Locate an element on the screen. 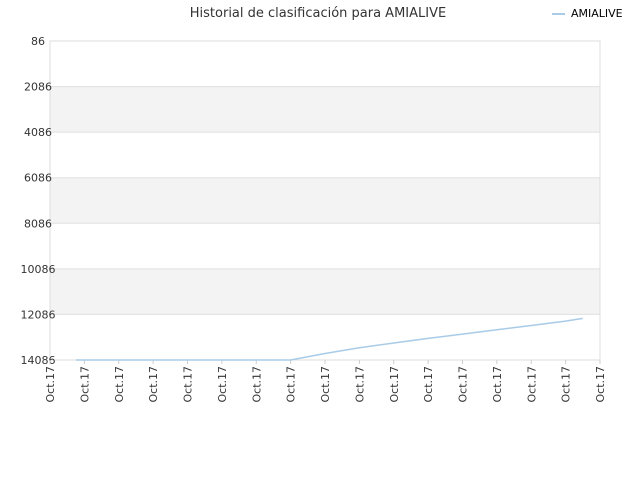 The image size is (640, 480). y-tick-label: 2086 is located at coordinates (38, 87).